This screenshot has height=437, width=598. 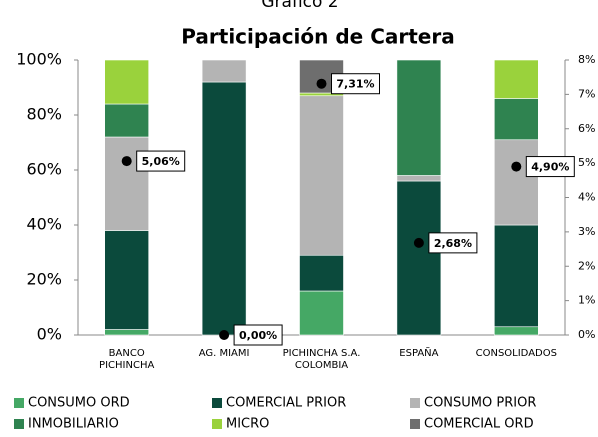 What do you see at coordinates (299, 6) in the screenshot?
I see `chart-header: Gráfico 2` at bounding box center [299, 6].